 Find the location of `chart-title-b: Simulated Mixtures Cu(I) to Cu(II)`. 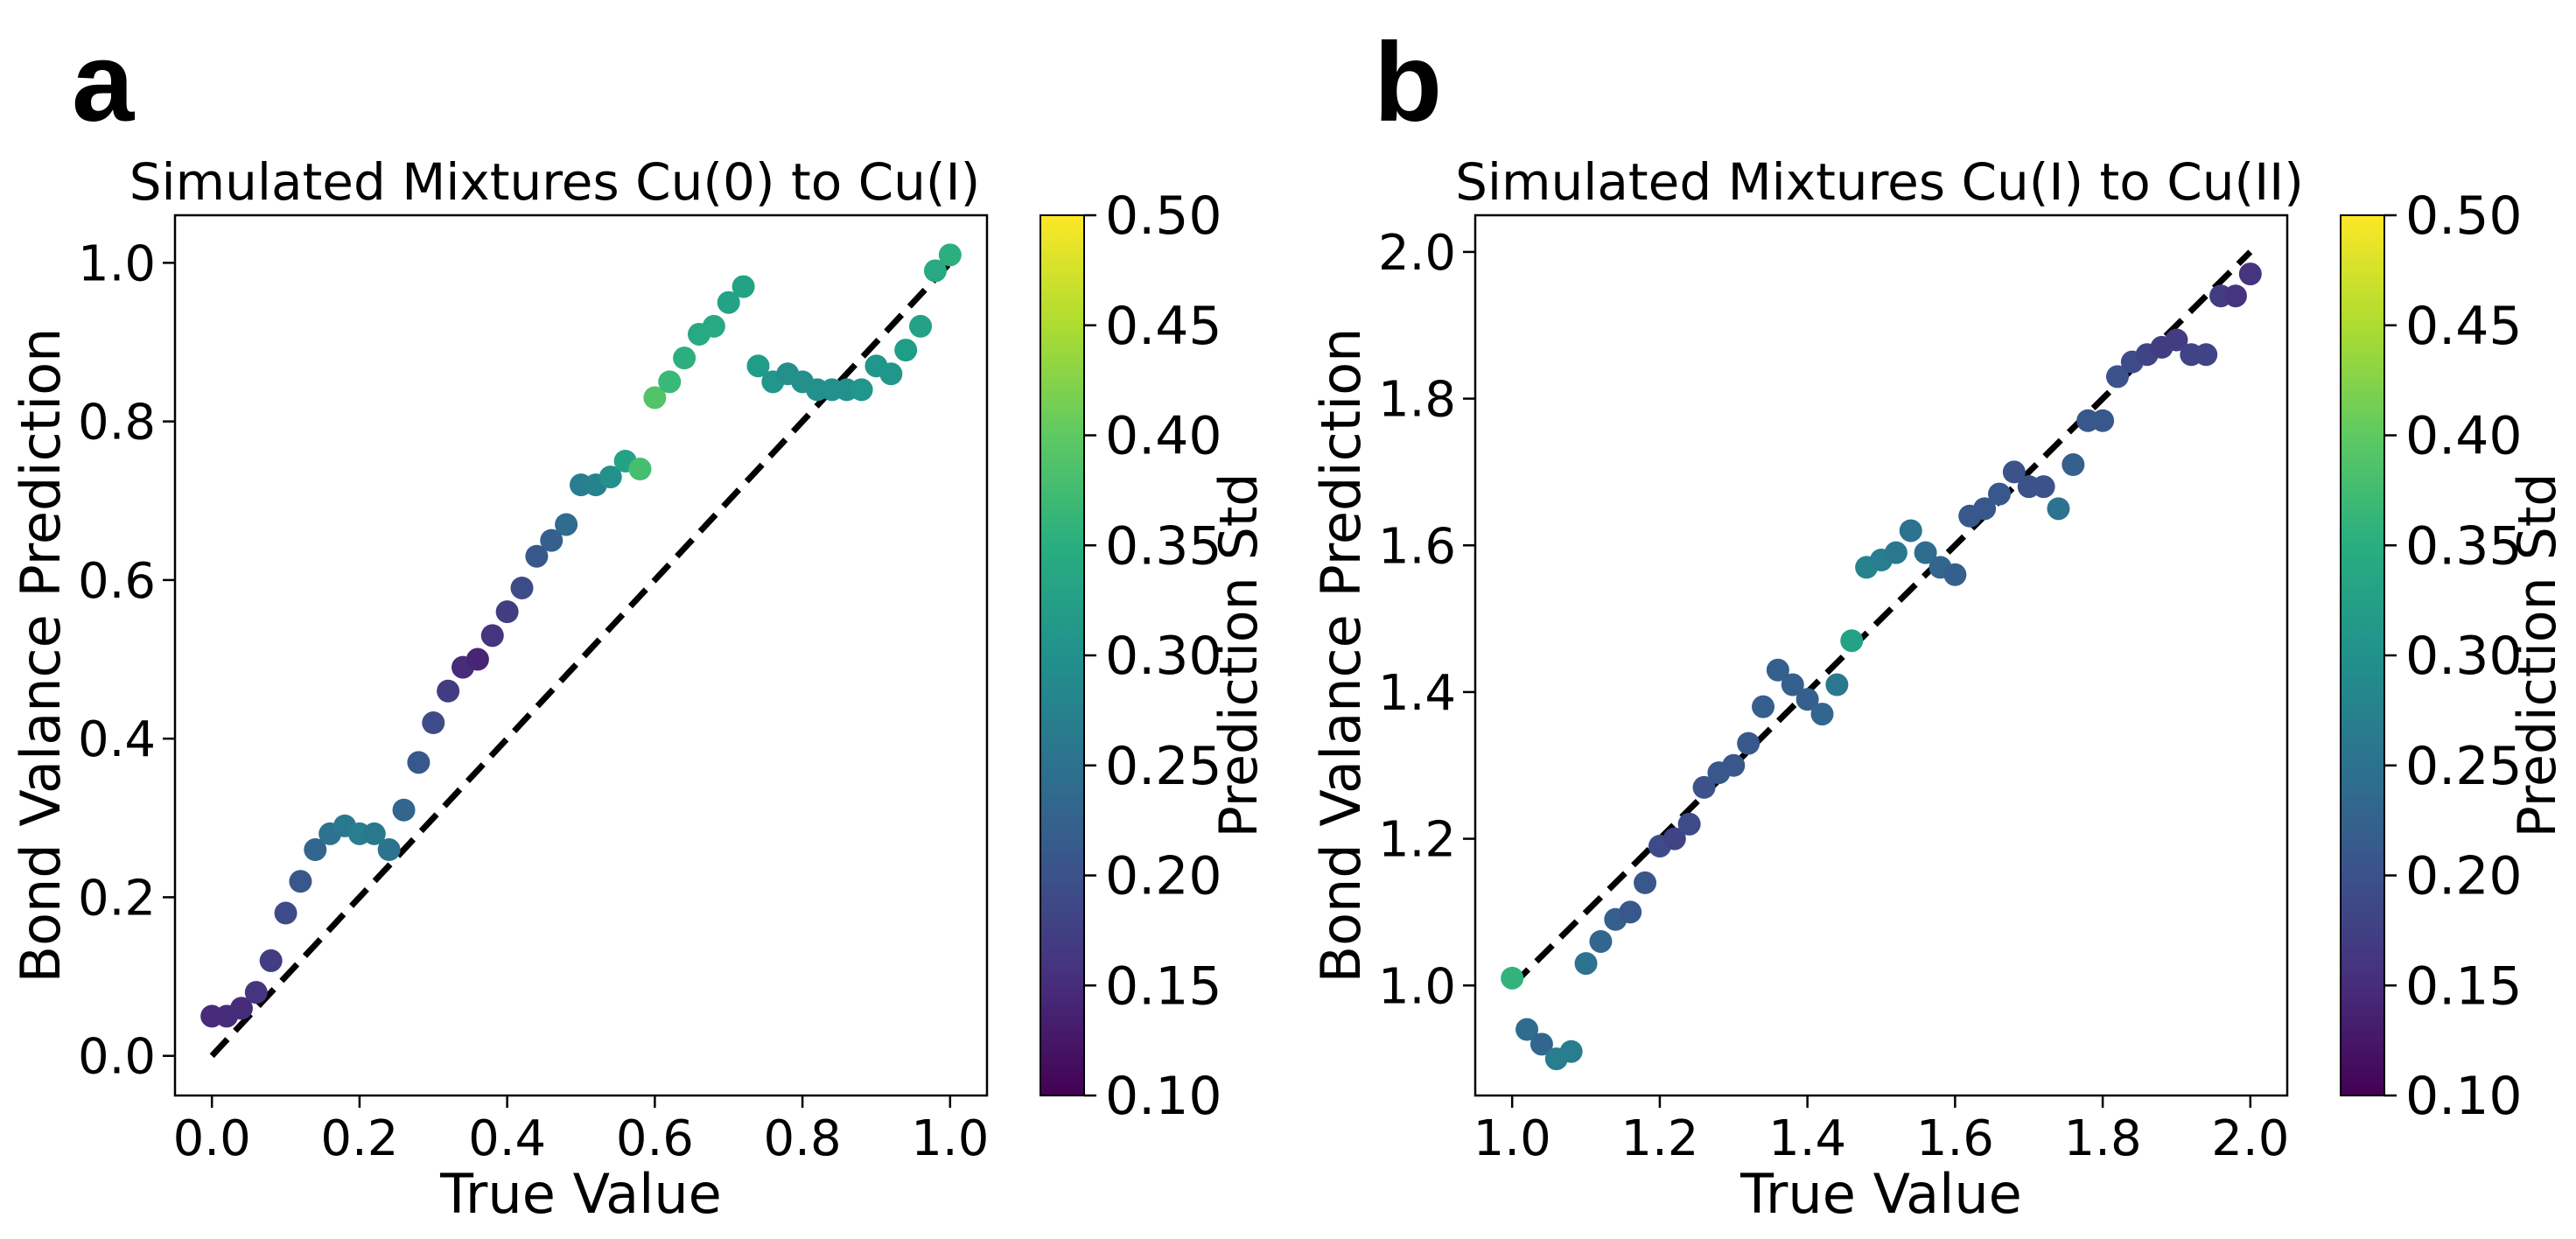

chart-title-b: Simulated Mixtures Cu(I) to Cu(II) is located at coordinates (1879, 182).